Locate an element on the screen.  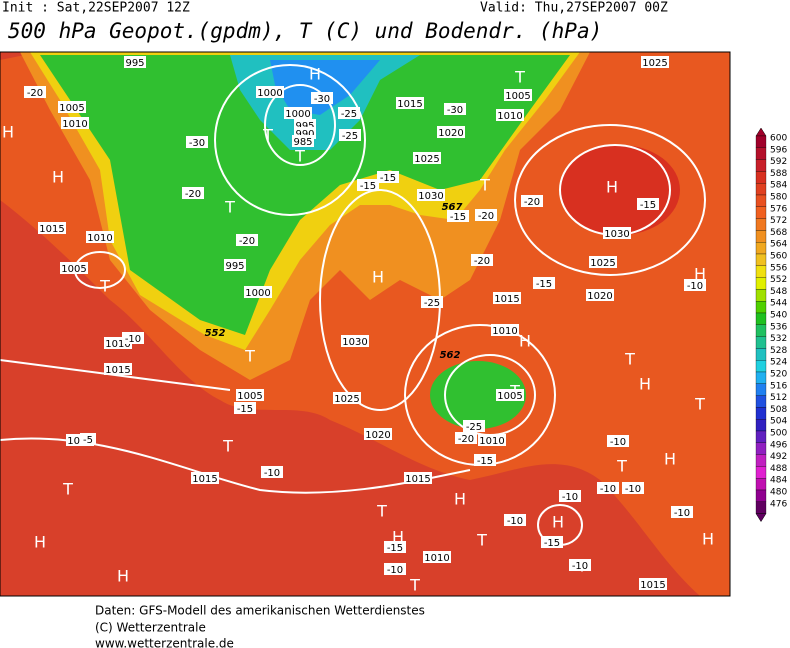
colorbar-label: 492 is located at coordinates (778, 457).